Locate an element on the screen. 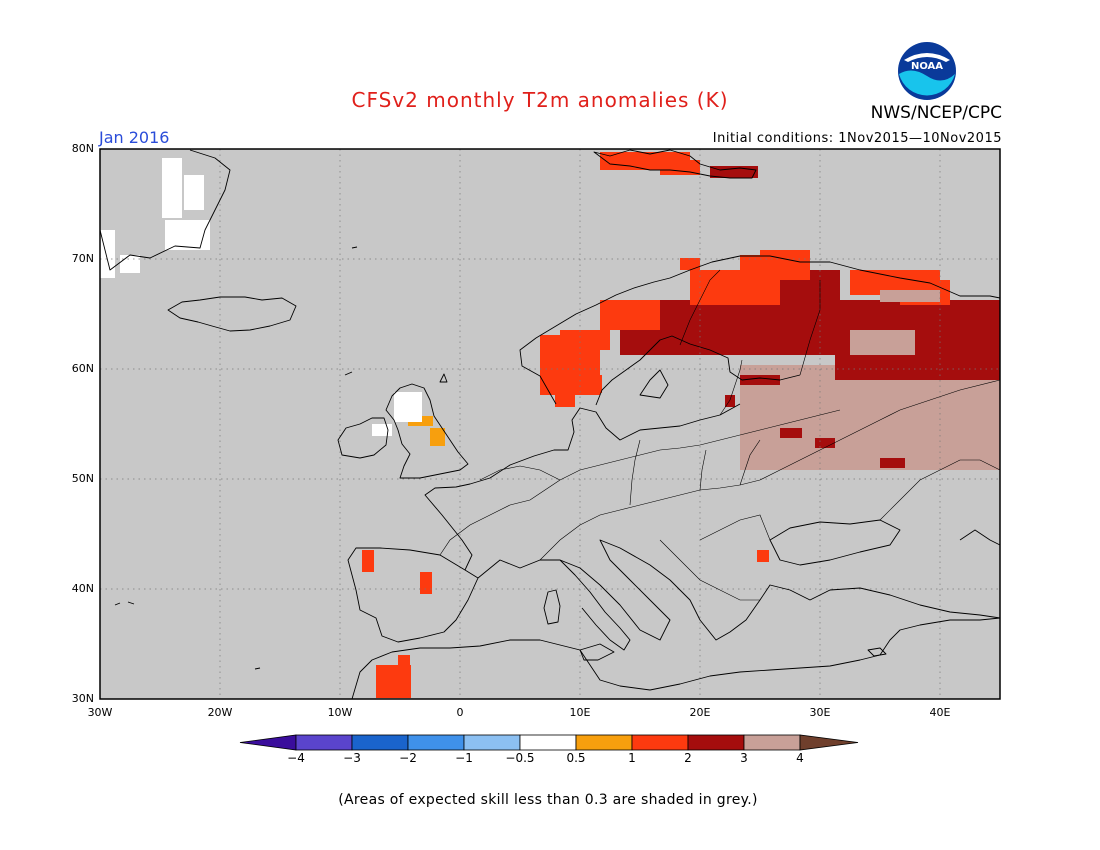 The image size is (1100, 850). noaa-logo: NOAA is located at coordinates (927, 71).